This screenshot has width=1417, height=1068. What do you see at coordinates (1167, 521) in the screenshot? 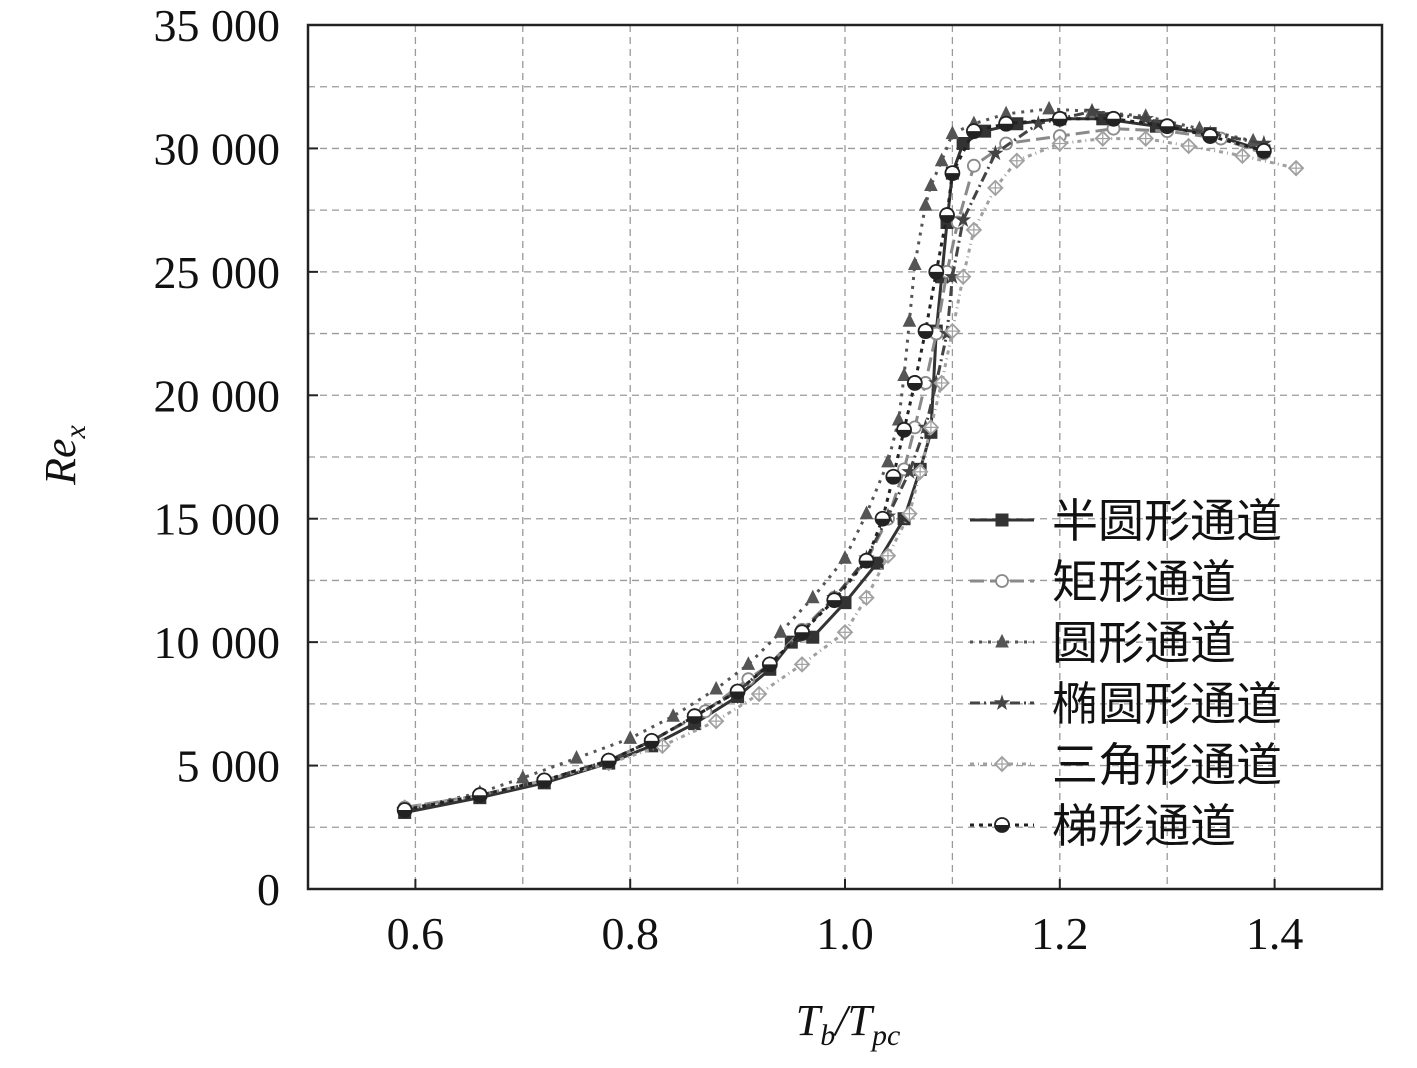
I see `legend-label: 半圆形通道` at bounding box center [1167, 521].